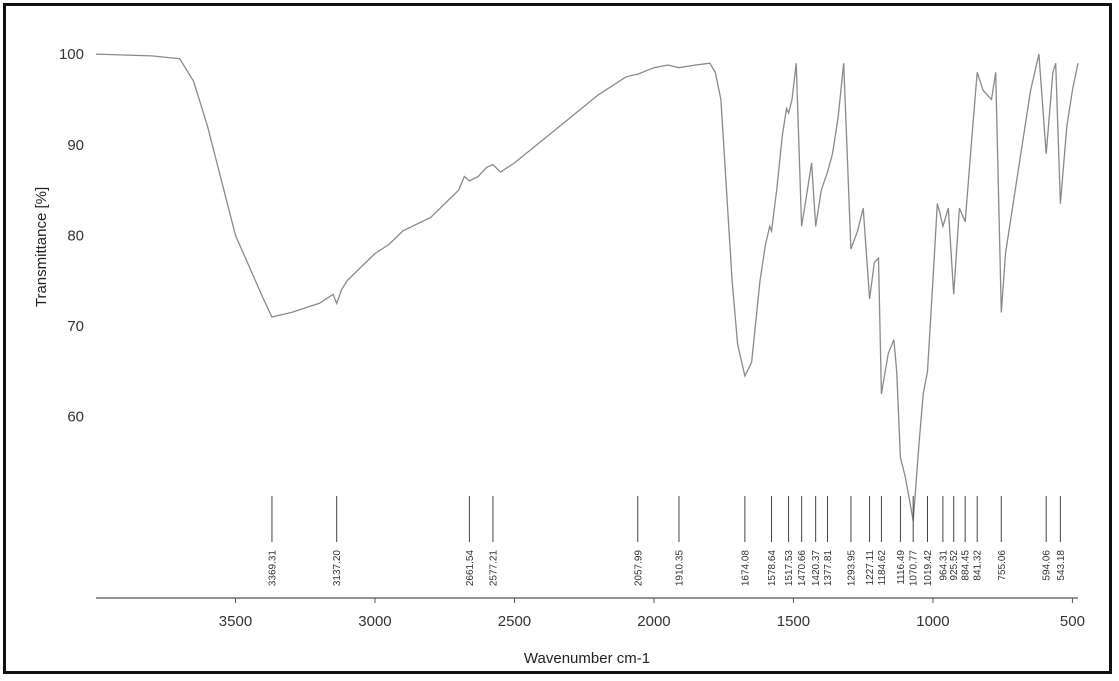  I want to click on x-axis-title: Wavenumber cm-1, so click(587, 658).